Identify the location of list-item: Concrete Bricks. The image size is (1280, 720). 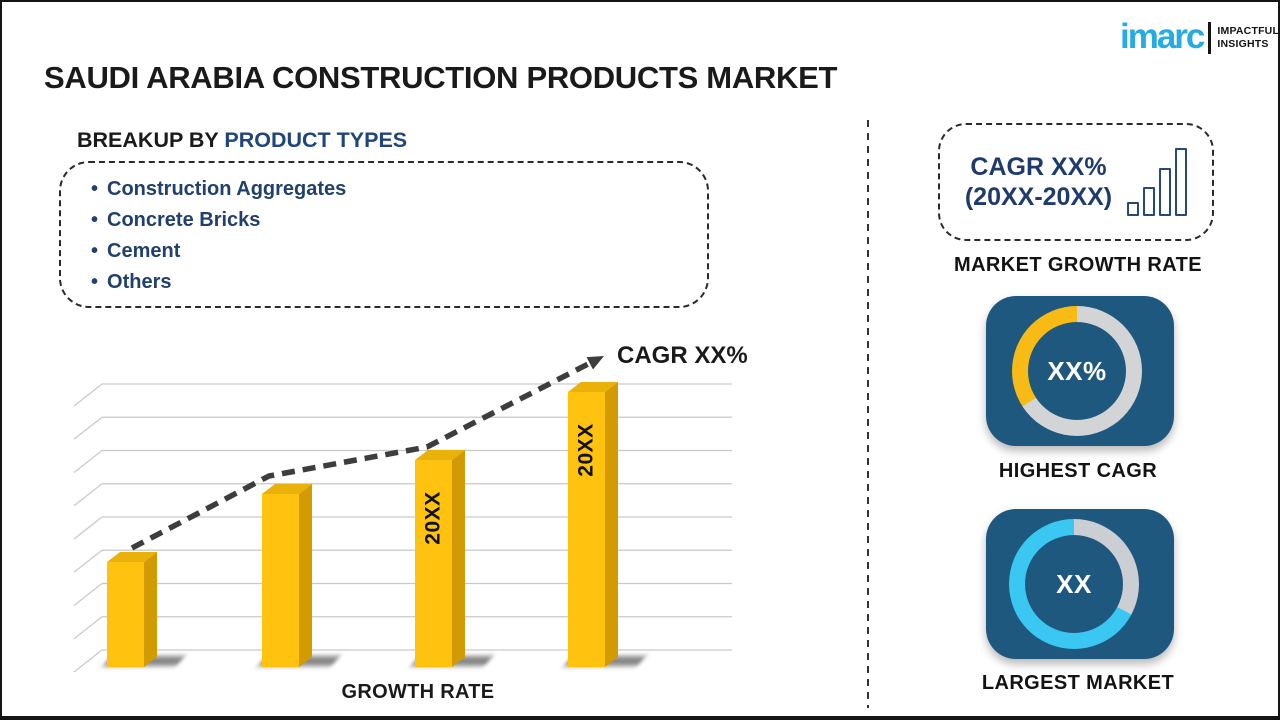
(399, 220).